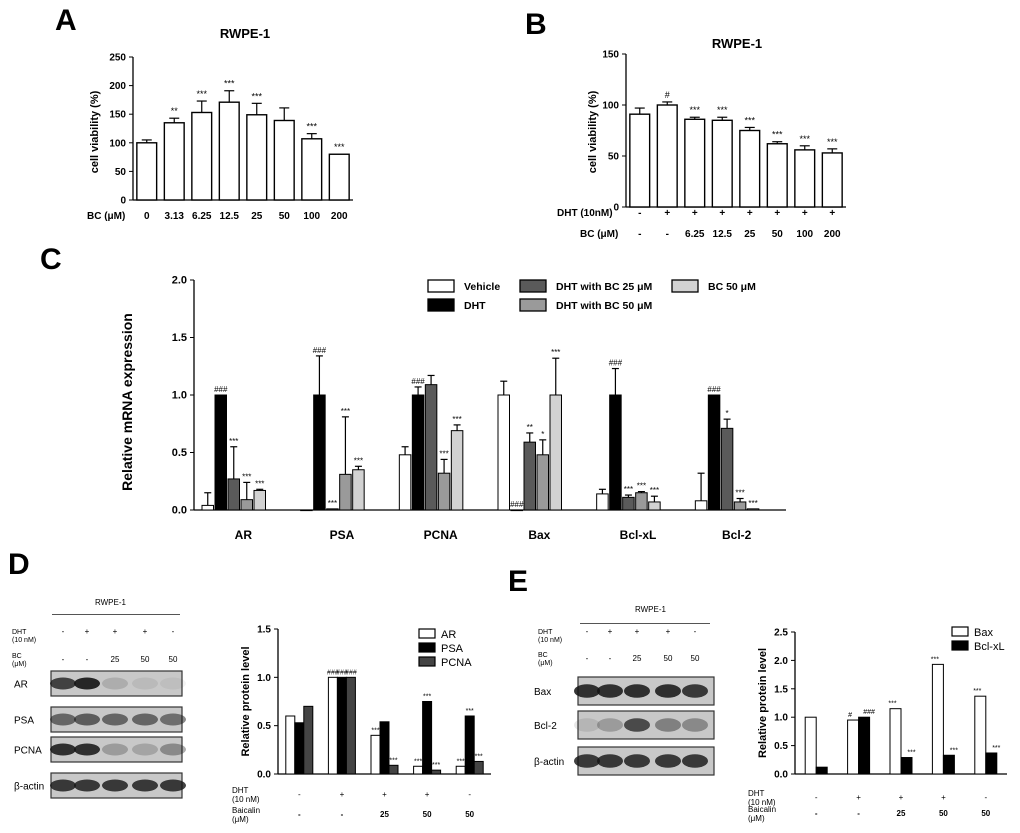 Image resolution: width=1020 pixels, height=833 pixels. I want to click on chart-c-legend-label: DHT with BC 50 μM, so click(604, 306).